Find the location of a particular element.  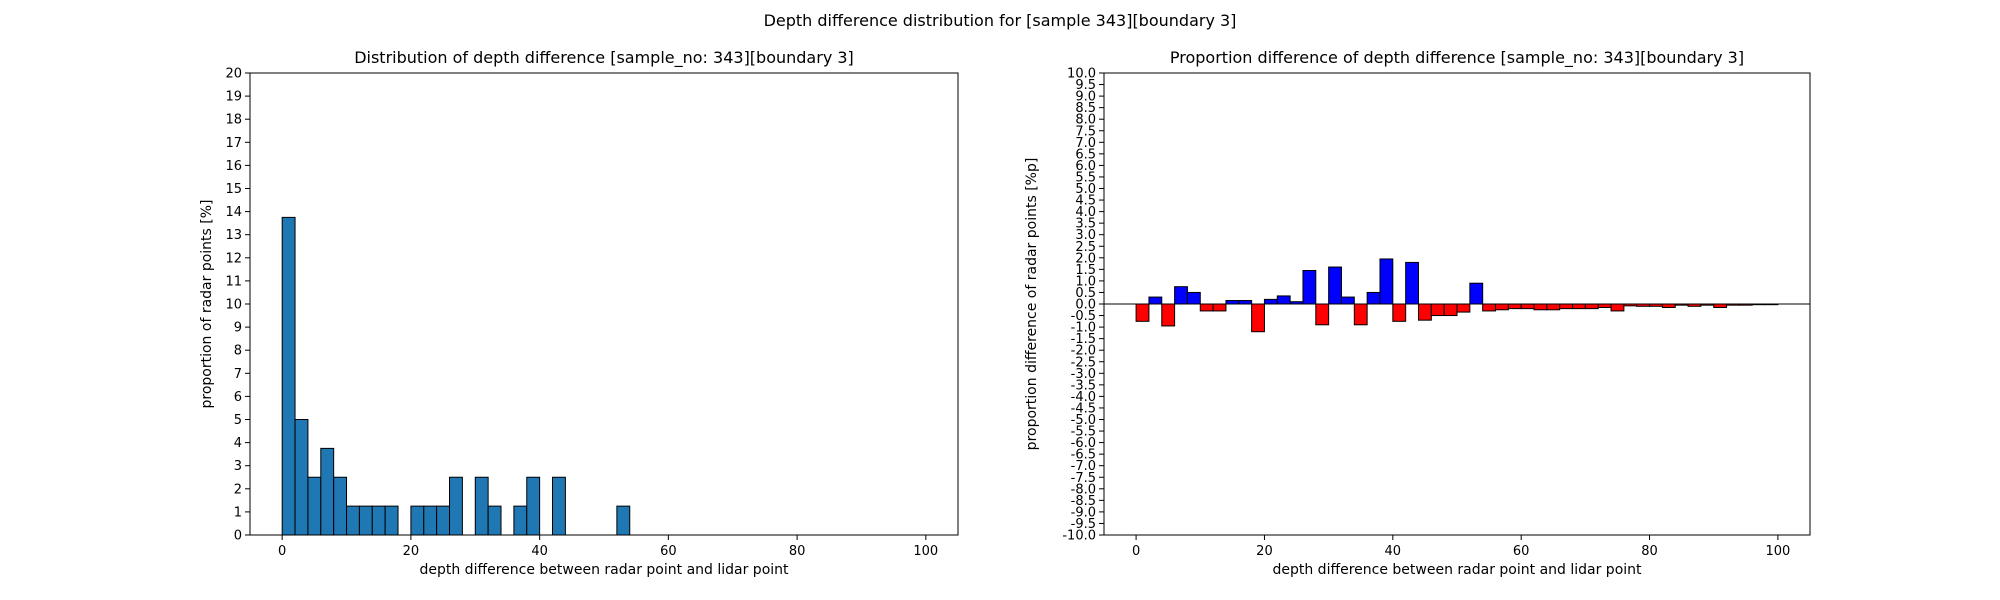

y-tick-label: 6.0 is located at coordinates (1085, 166).